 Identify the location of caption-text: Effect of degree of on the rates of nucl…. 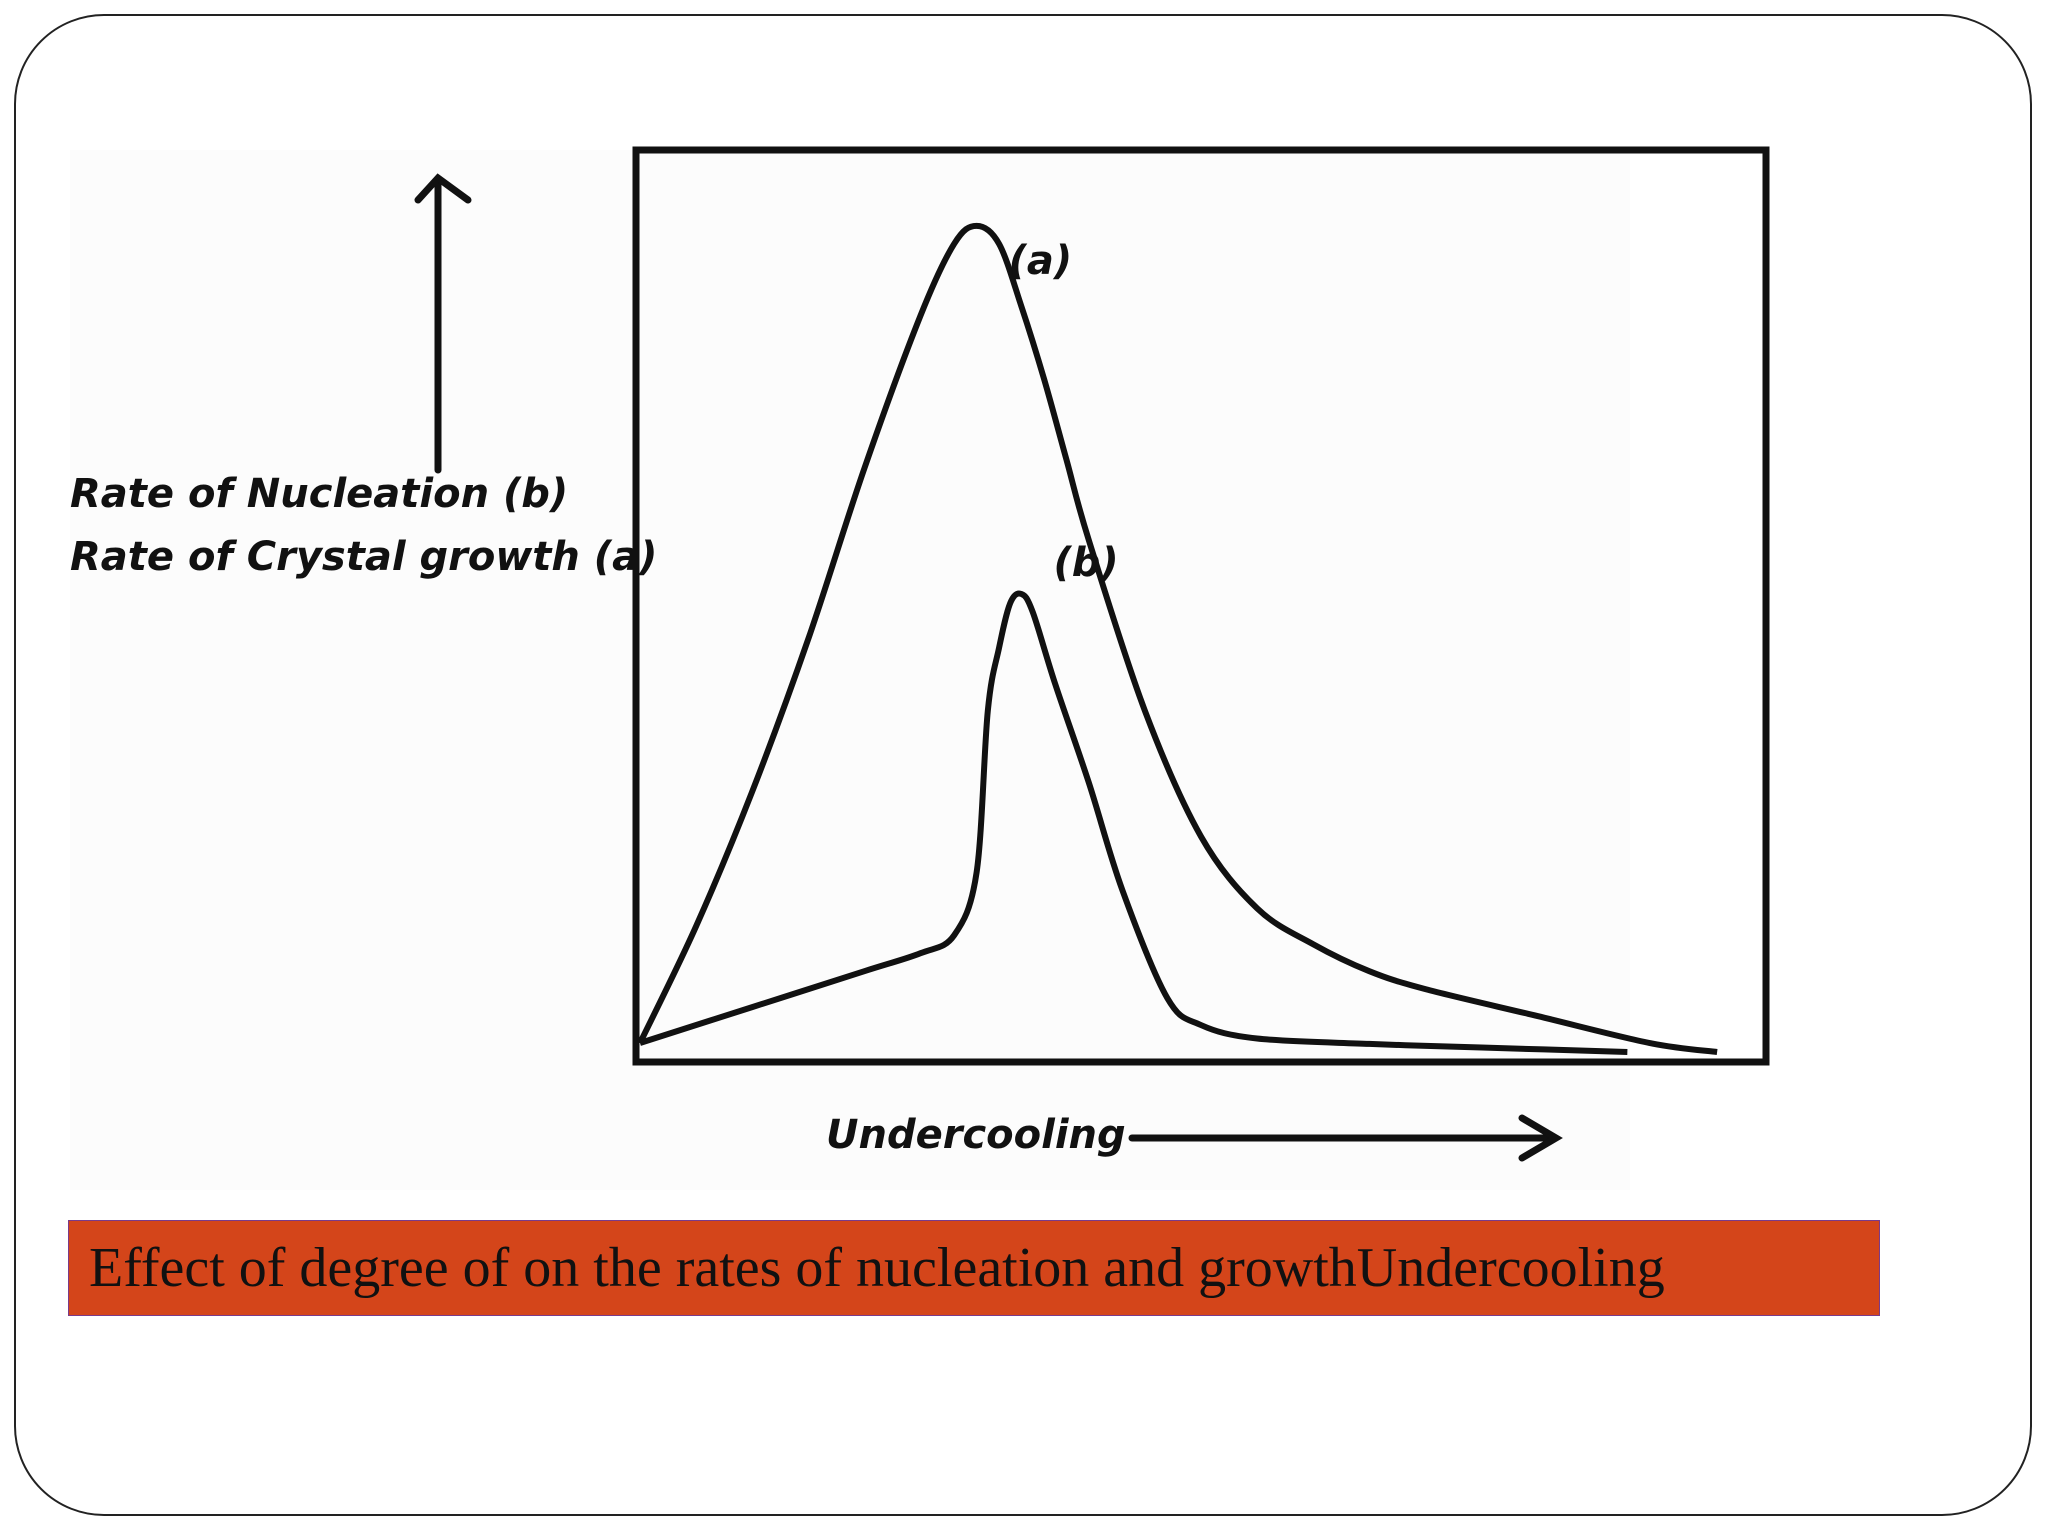
(877, 1268).